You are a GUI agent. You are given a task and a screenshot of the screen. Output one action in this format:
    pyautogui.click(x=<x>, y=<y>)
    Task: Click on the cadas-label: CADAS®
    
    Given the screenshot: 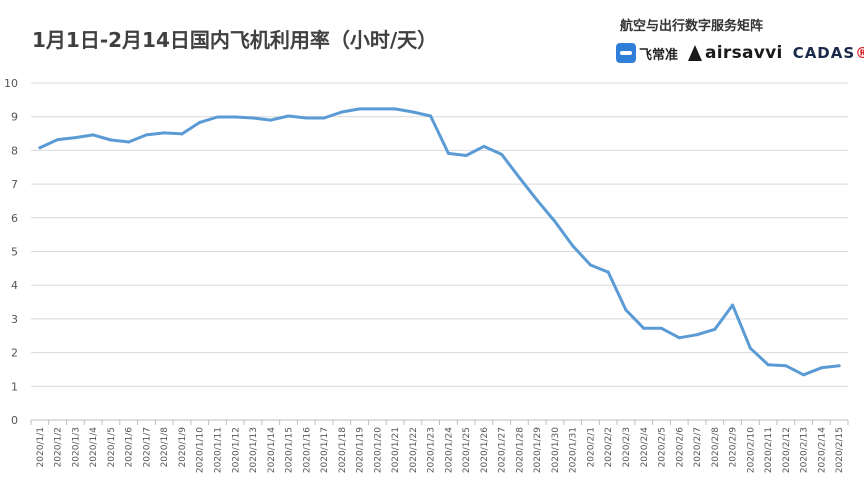 What is the action you would take?
    pyautogui.click(x=828, y=53)
    